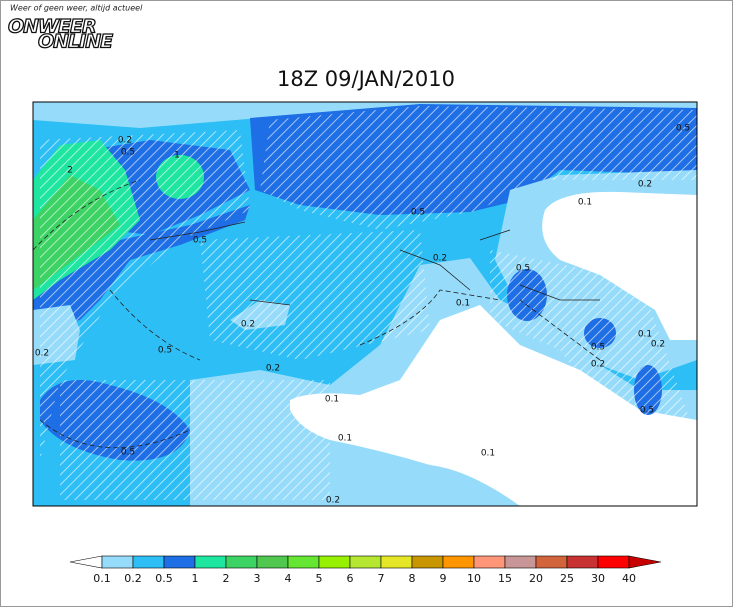 Image resolution: width=733 pixels, height=607 pixels. Describe the element at coordinates (629, 578) in the screenshot. I see `legend-label: 40` at that location.